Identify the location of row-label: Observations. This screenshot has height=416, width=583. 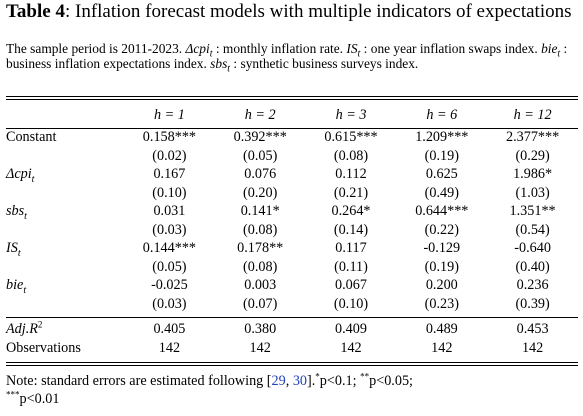
(43, 347).